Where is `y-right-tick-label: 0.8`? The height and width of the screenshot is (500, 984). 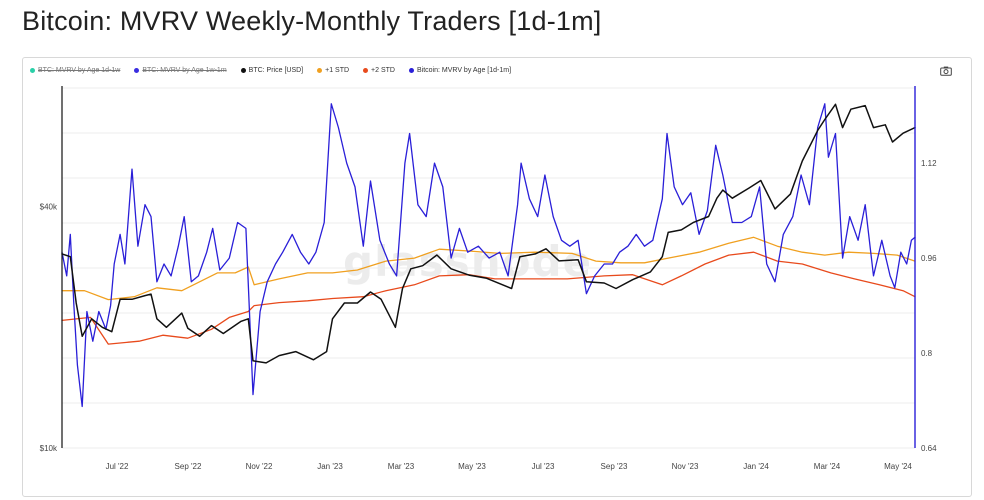 y-right-tick-label: 0.8 is located at coordinates (927, 353).